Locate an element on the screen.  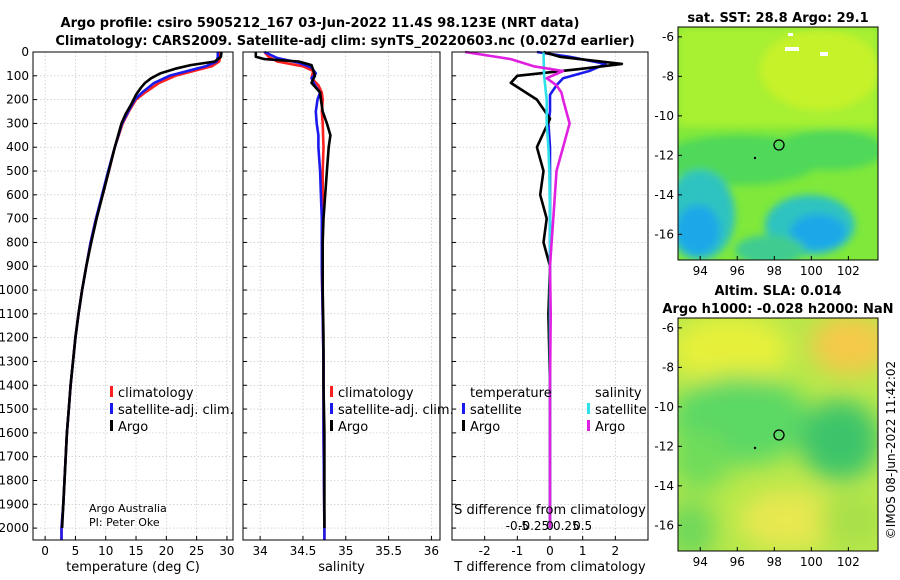
sst-map-title: sat. SST: 28.8 Argo: 29.1 is located at coordinates (777, 18).